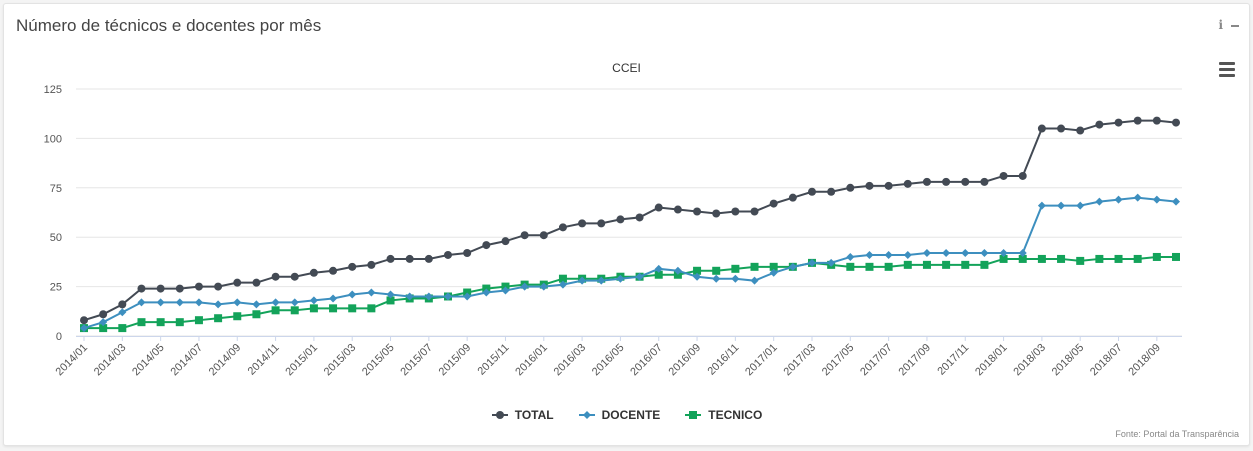  I want to click on legend-item-total: TOTAL, so click(522, 415).